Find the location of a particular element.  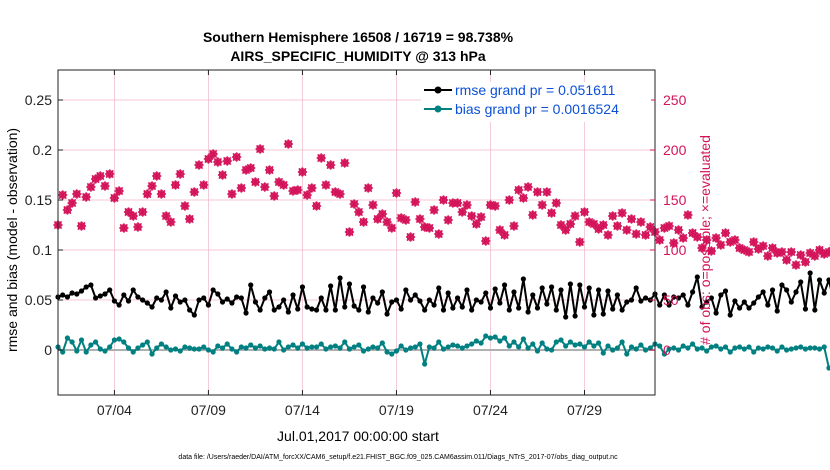

y-tick-label: 0.1 is located at coordinates (43, 250).